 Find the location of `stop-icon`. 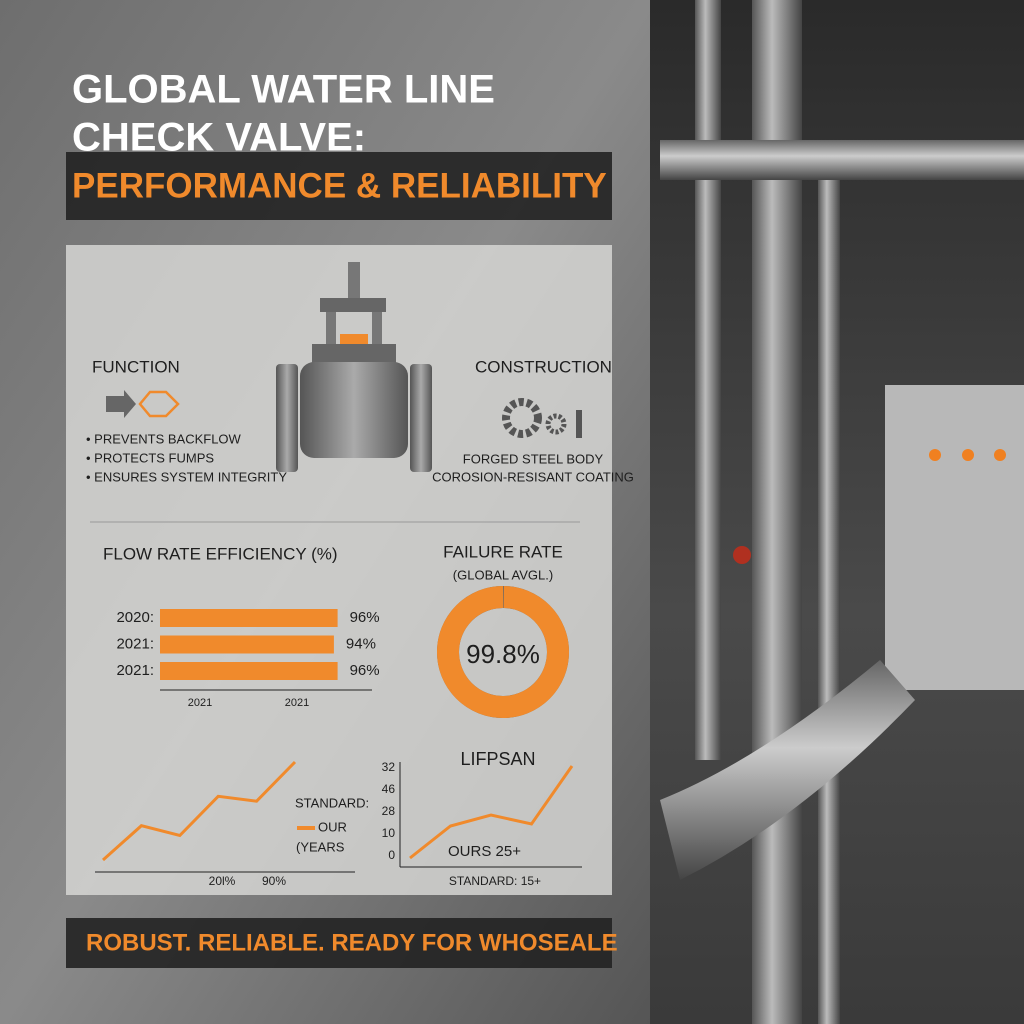

stop-icon is located at coordinates (159, 404).